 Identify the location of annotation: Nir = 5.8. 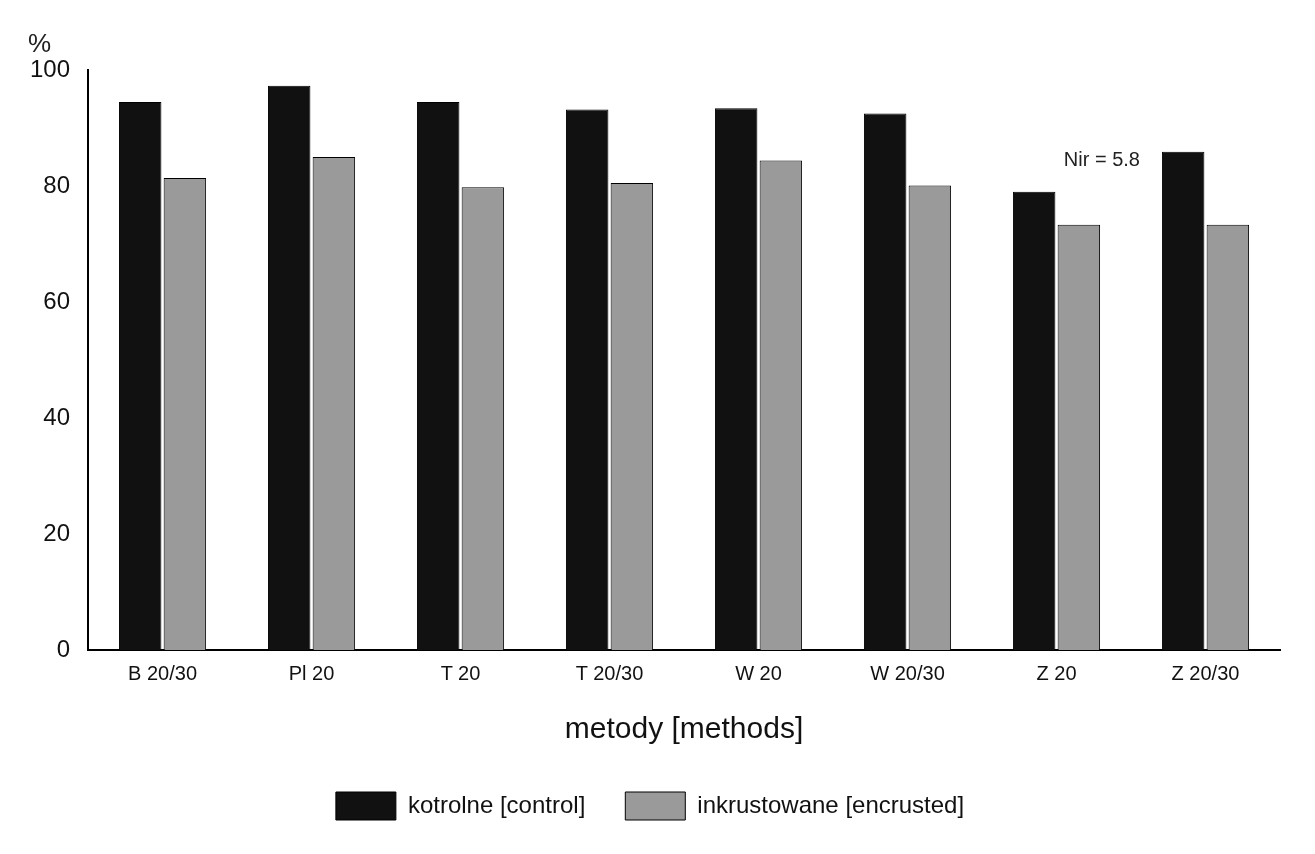
(1101, 158).